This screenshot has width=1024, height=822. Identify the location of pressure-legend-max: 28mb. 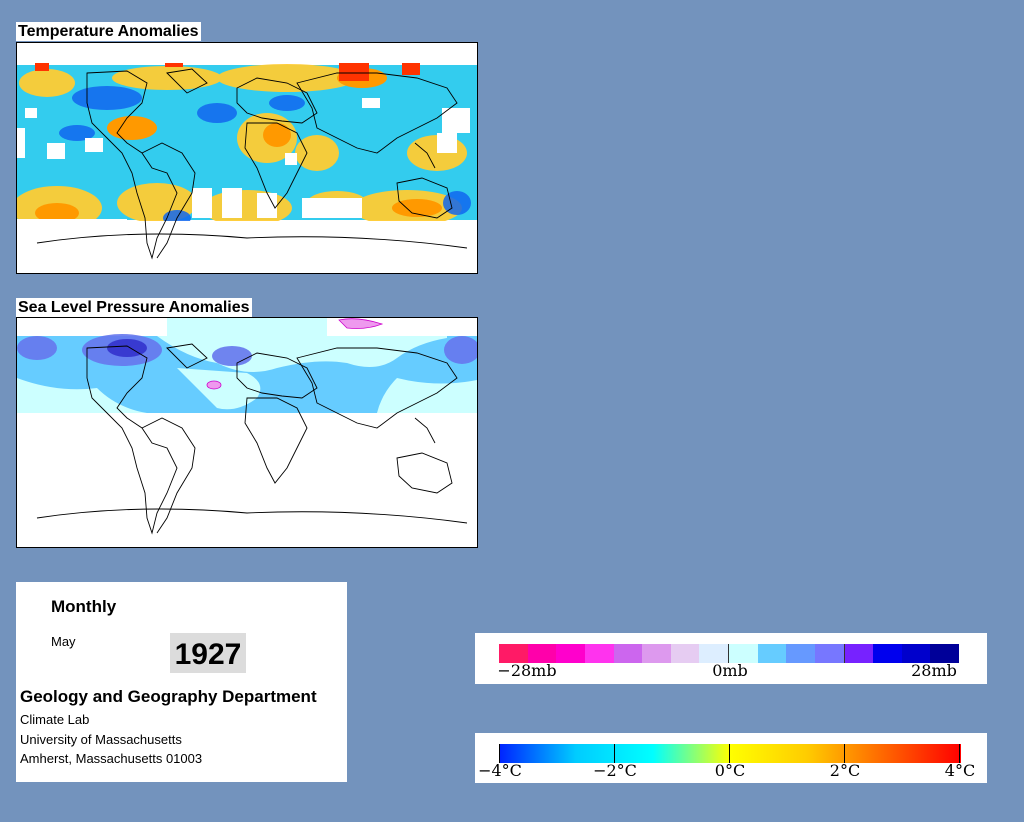
(934, 670).